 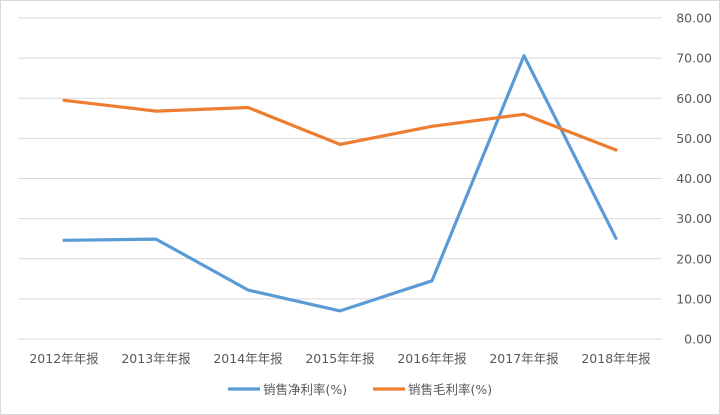 I want to click on y-tick-label: 80.00, so click(x=694, y=18).